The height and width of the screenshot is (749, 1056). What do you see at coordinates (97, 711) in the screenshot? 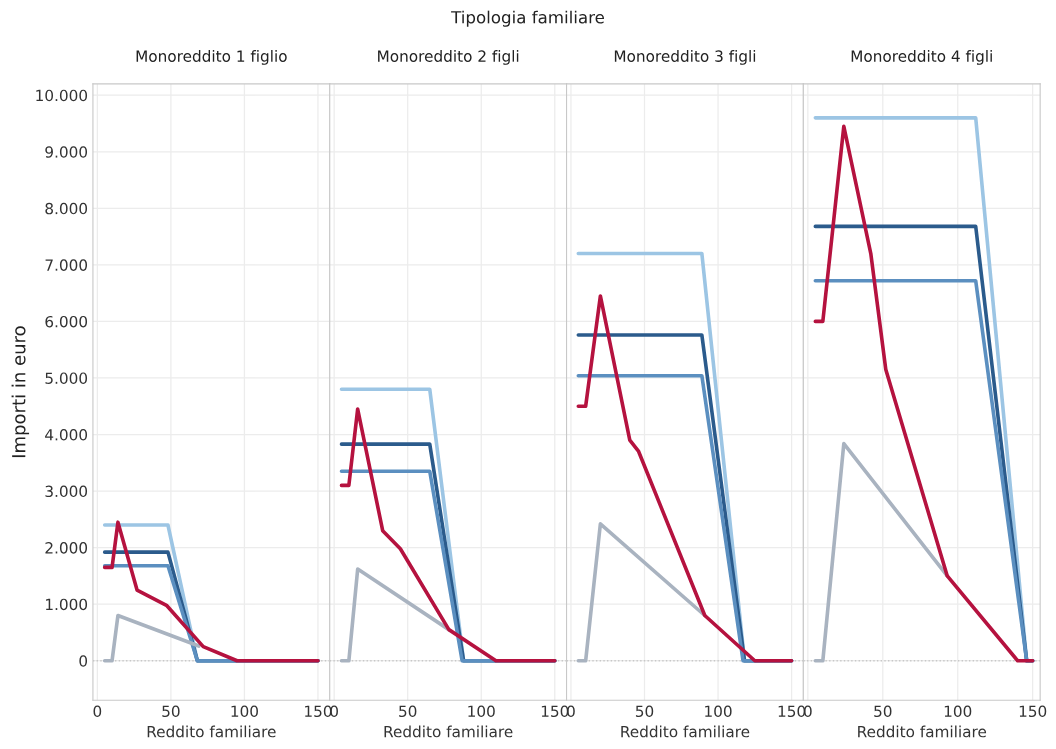
I see `x-tick-label: 0` at bounding box center [97, 711].